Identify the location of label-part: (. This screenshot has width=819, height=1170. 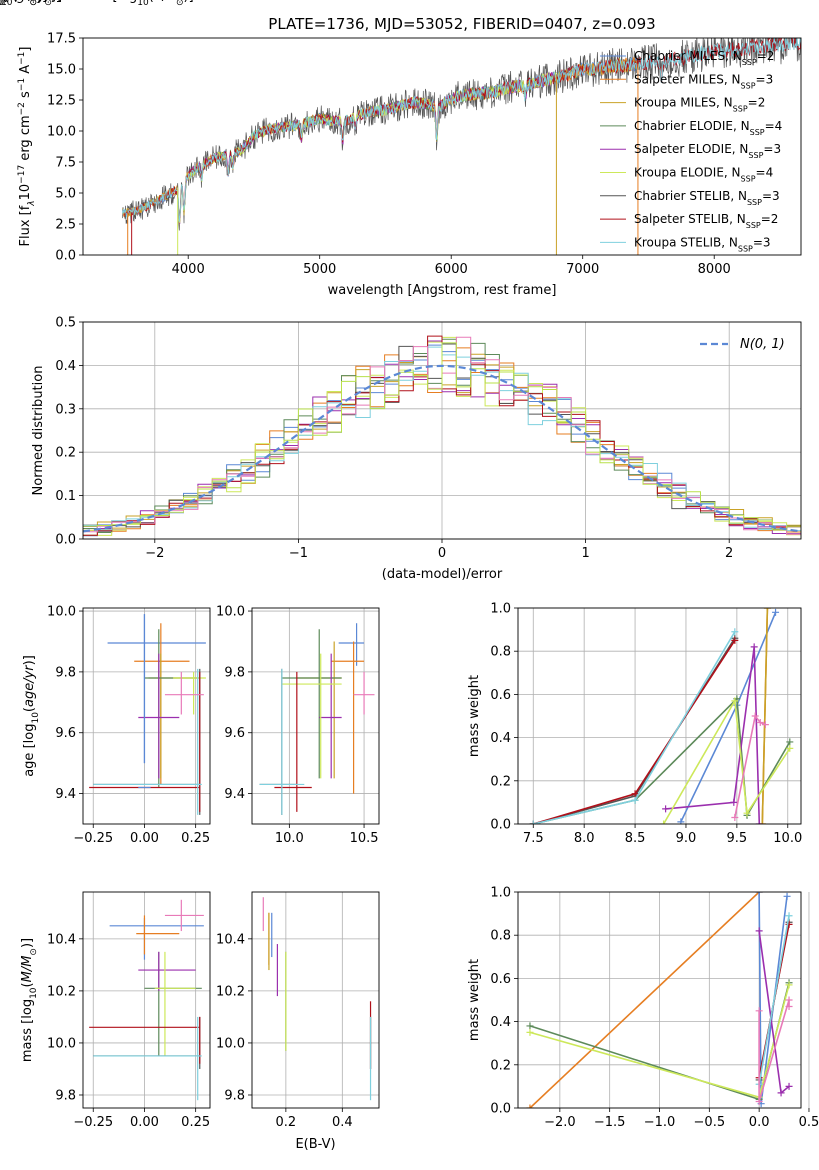
(27, 984).